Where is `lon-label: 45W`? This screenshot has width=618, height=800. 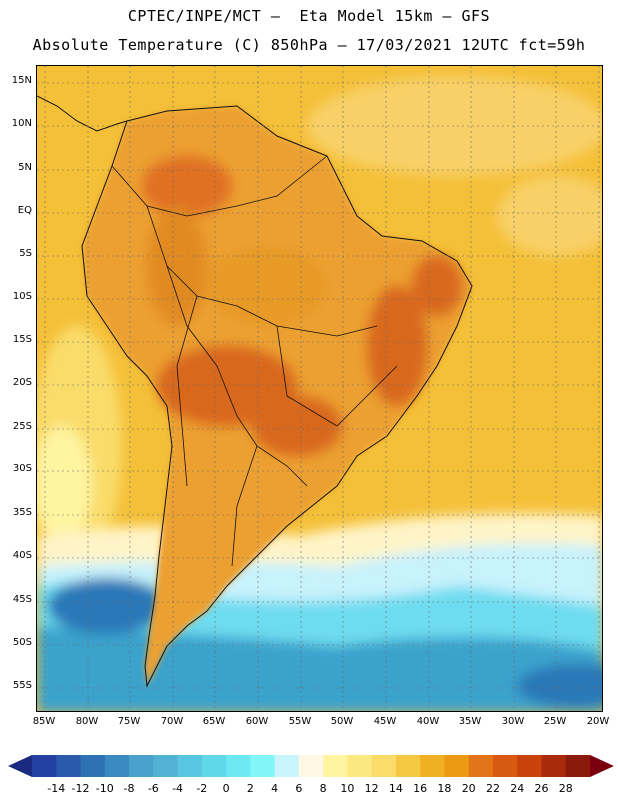
lon-label: 45W is located at coordinates (385, 721).